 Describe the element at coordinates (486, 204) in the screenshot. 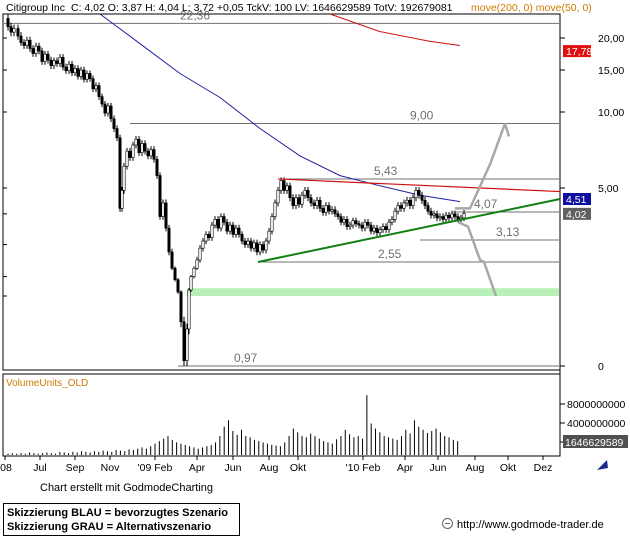

I see `level-label-3: 4,07` at that location.